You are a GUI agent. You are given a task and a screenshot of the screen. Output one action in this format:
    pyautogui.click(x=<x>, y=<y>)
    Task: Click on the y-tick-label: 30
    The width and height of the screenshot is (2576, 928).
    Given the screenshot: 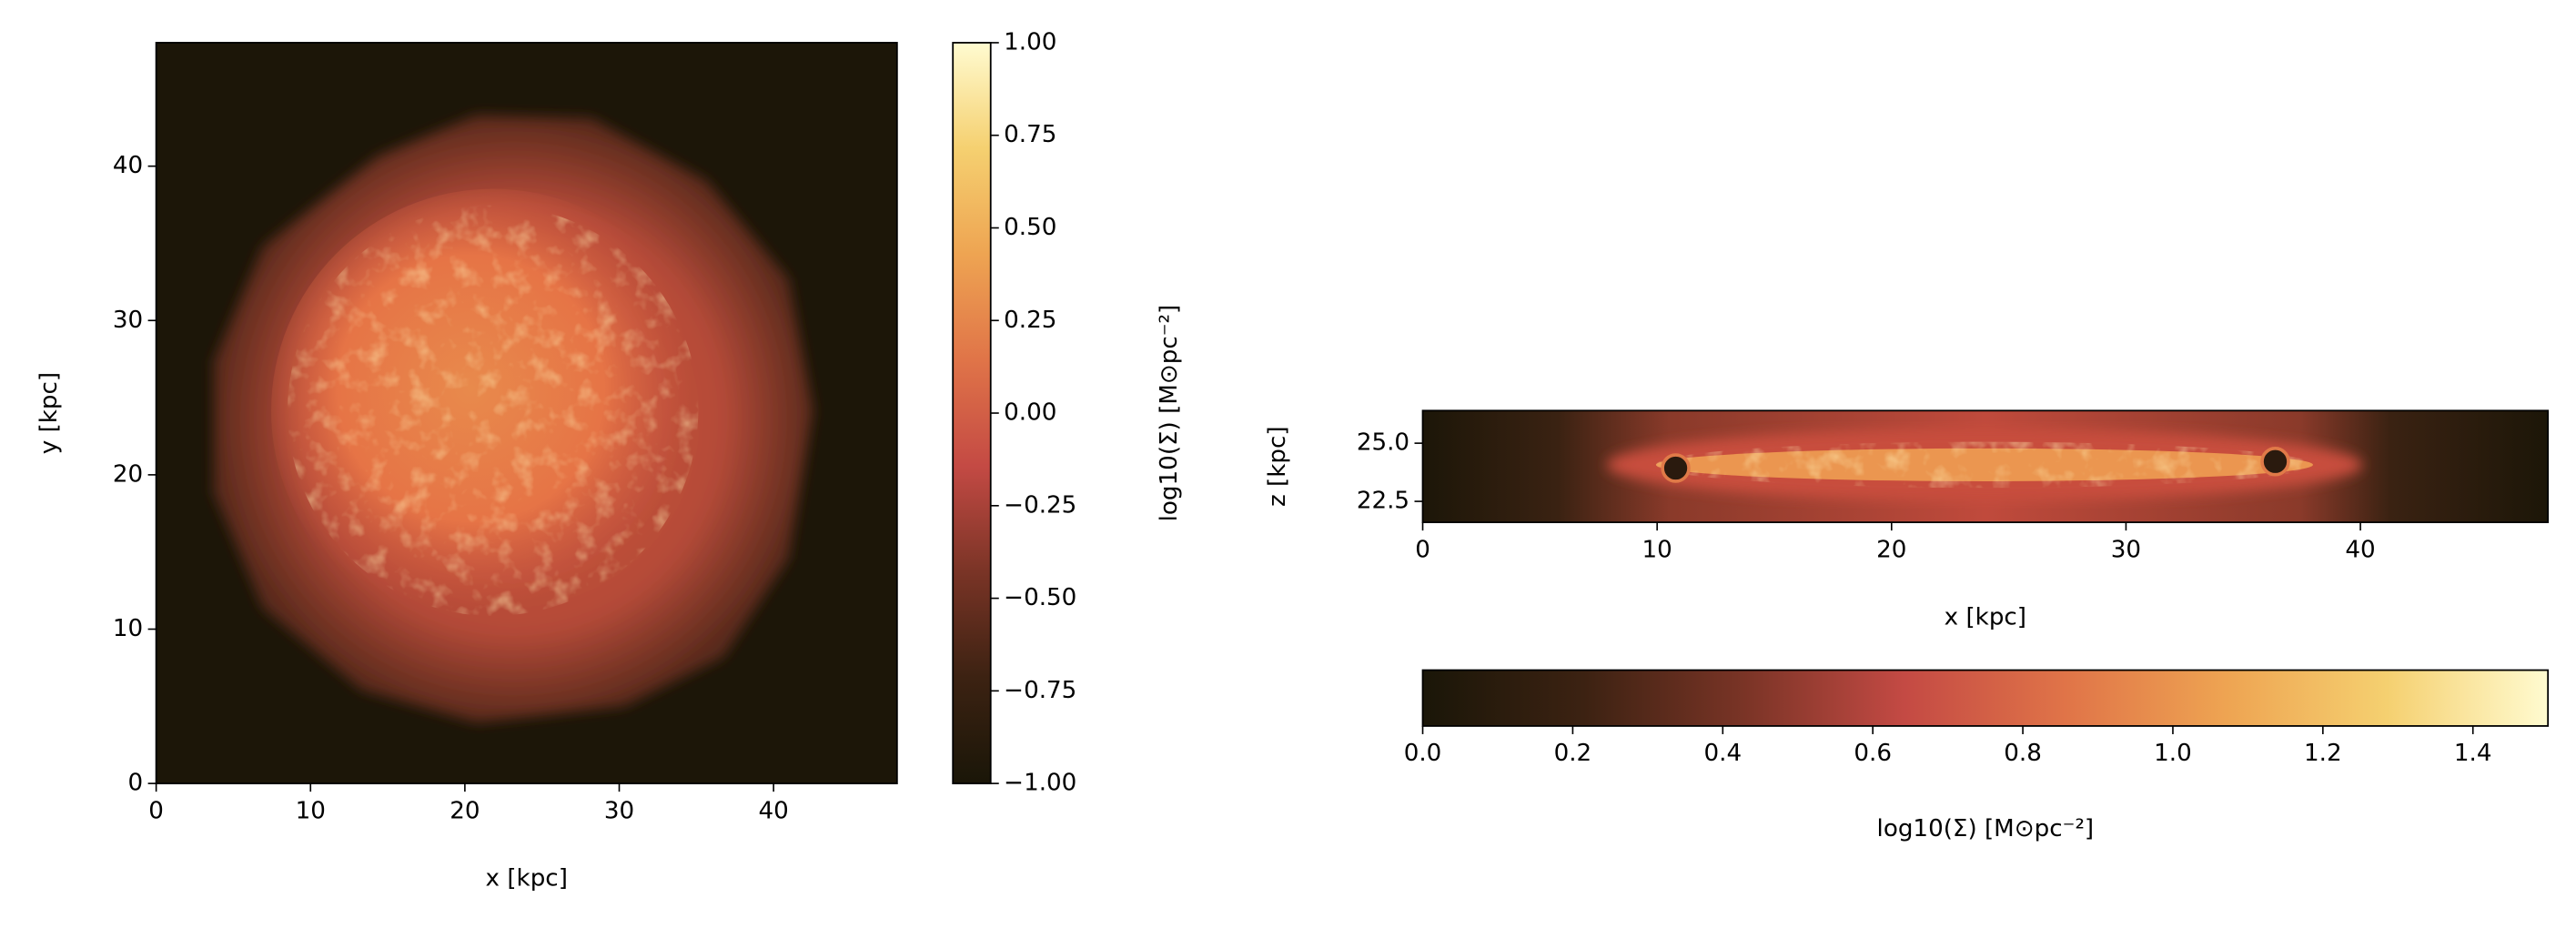 What is the action you would take?
    pyautogui.click(x=128, y=320)
    